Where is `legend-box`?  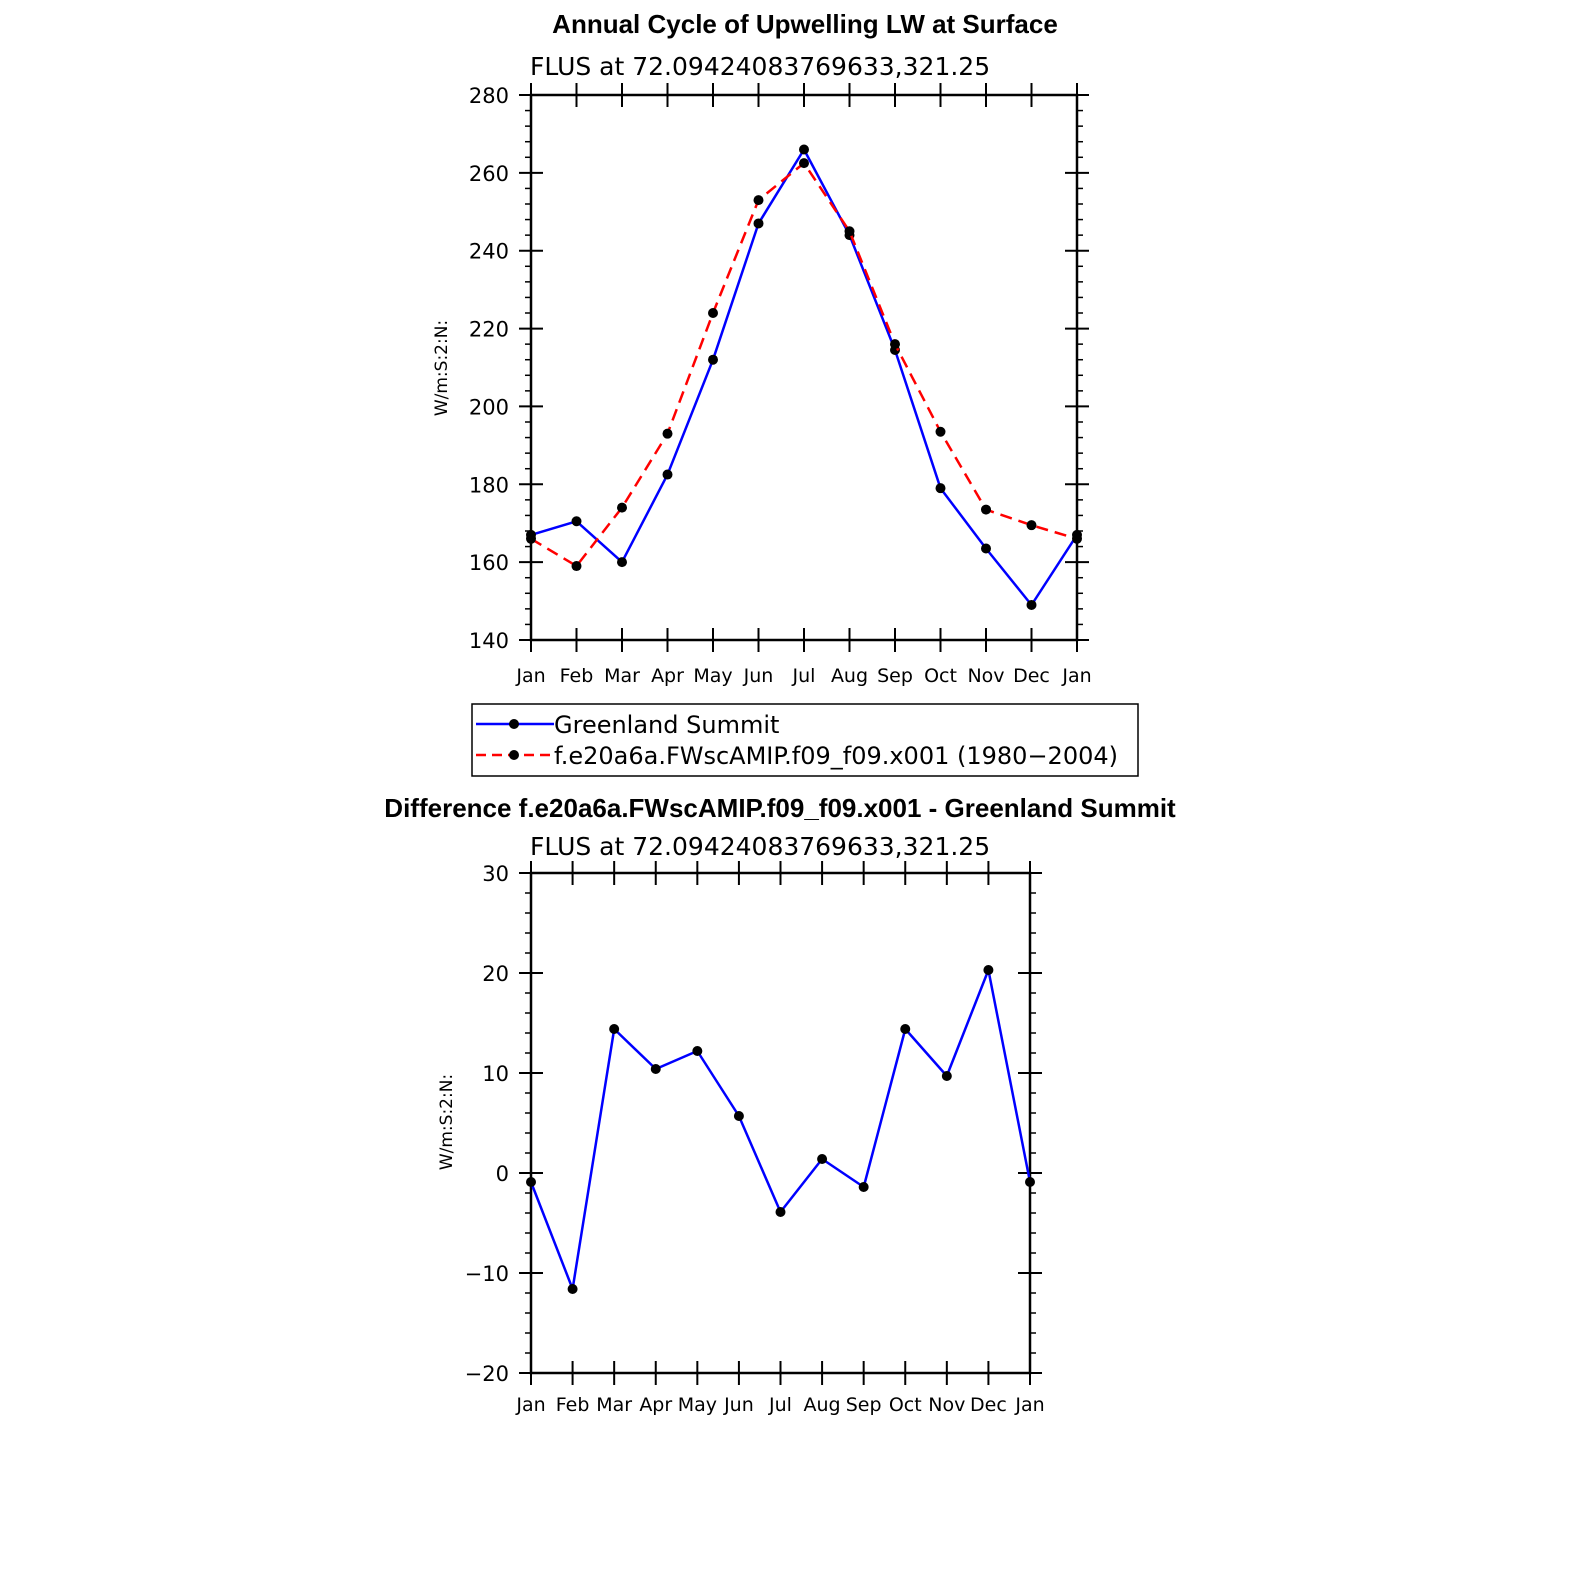
legend-box is located at coordinates (805, 740).